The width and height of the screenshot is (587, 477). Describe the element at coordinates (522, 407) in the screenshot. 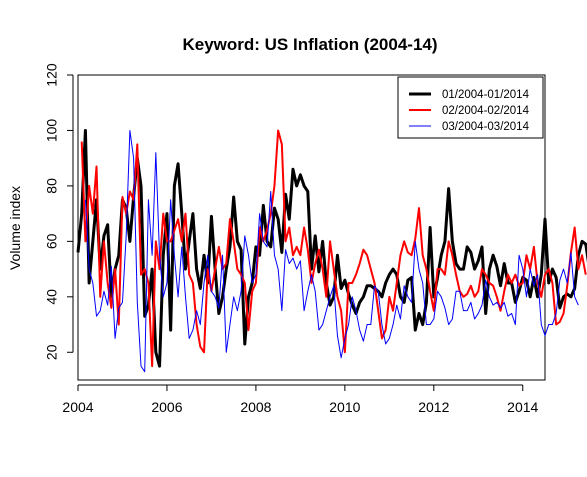

I see `x-tick-label: 2014` at that location.